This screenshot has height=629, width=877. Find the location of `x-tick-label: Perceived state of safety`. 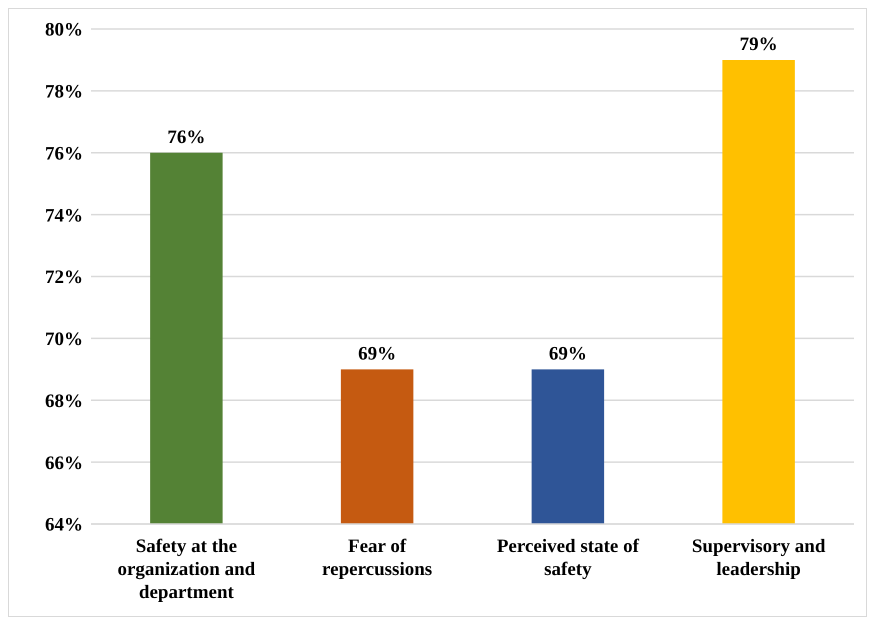

x-tick-label: Perceived state of safety is located at coordinates (568, 558).